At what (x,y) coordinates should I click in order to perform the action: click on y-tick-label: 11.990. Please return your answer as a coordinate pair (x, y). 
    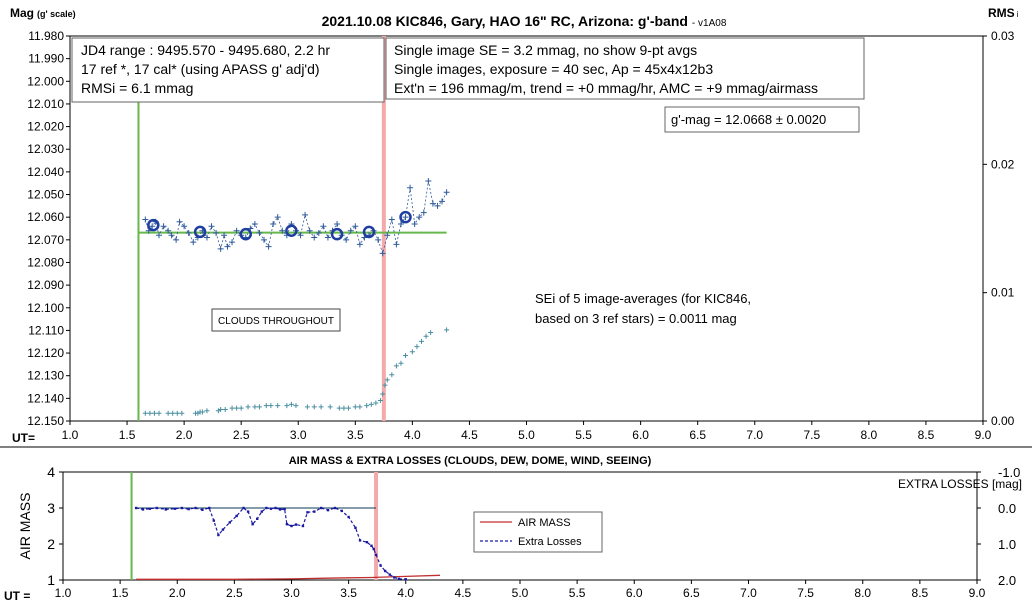
    Looking at the image, I should click on (46, 59).